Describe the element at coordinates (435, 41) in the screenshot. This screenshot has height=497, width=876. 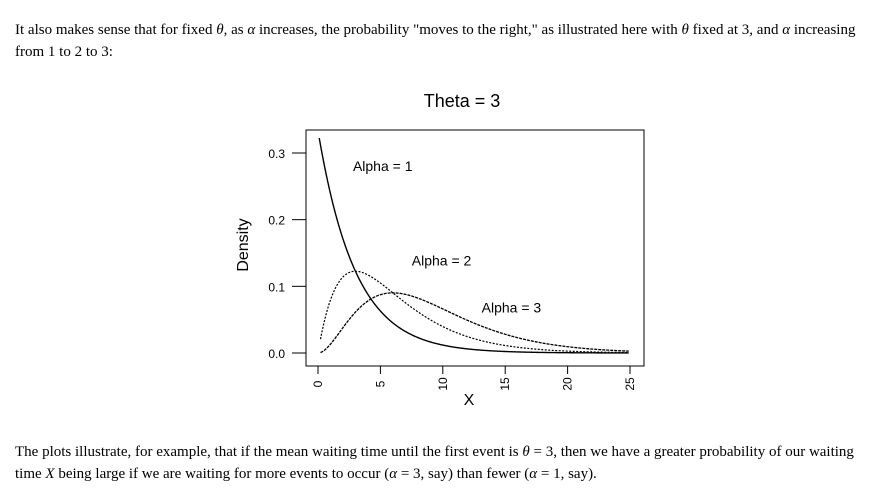
I see `text-run: increasing from 1 to 2 to 3:` at that location.